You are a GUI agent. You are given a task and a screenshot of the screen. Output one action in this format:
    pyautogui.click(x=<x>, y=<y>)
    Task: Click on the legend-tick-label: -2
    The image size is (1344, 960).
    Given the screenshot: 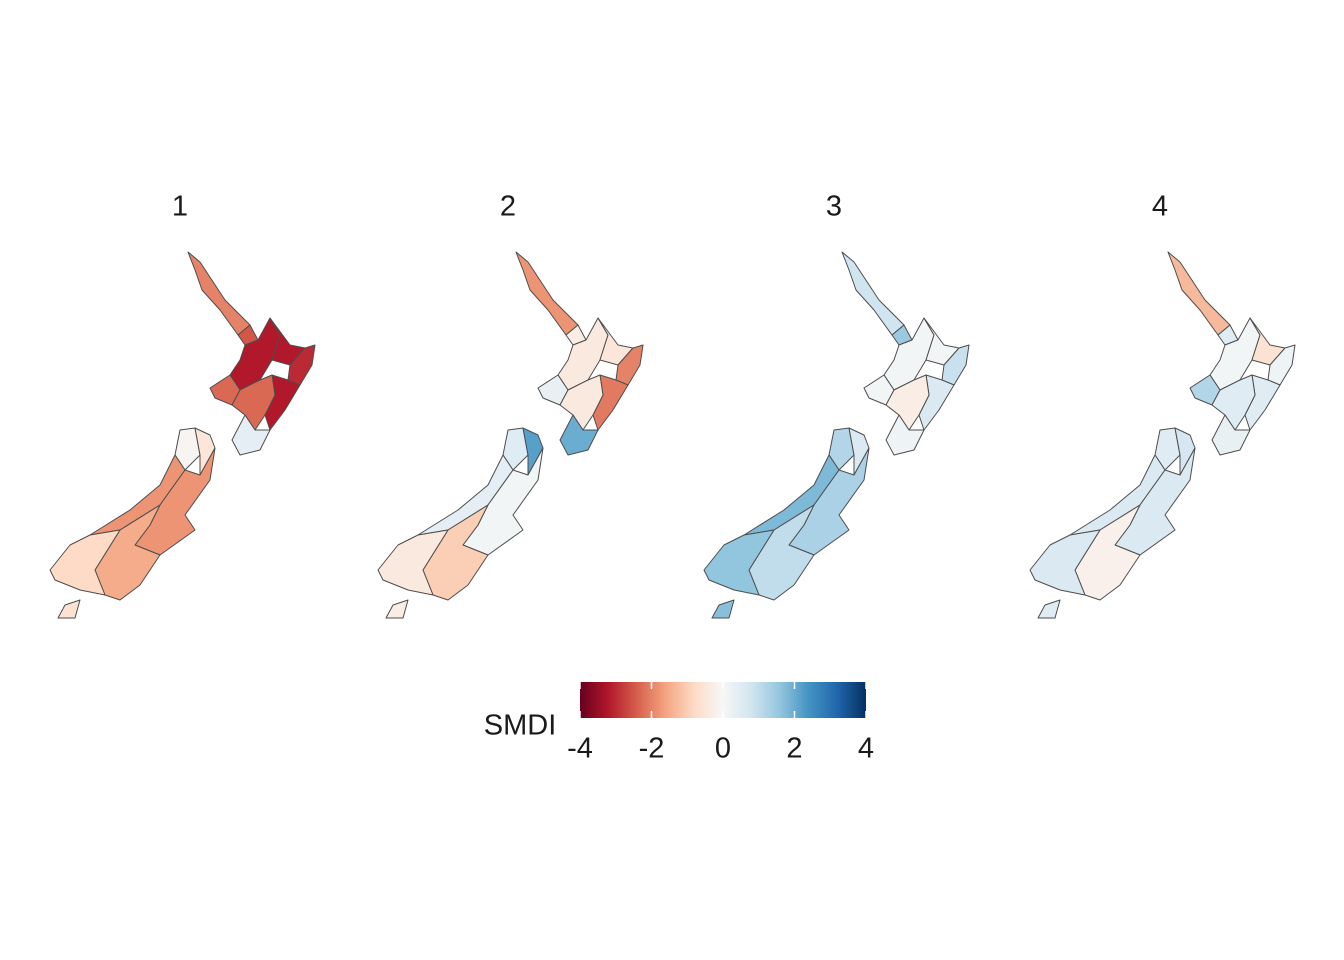 What is the action you would take?
    pyautogui.click(x=652, y=749)
    